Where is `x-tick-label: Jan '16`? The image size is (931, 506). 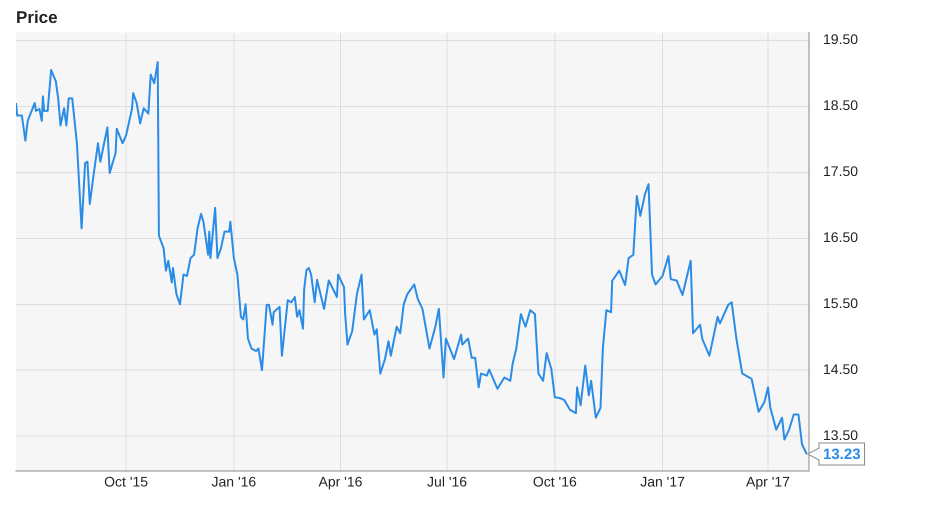 x-tick-label: Jan '16 is located at coordinates (234, 481).